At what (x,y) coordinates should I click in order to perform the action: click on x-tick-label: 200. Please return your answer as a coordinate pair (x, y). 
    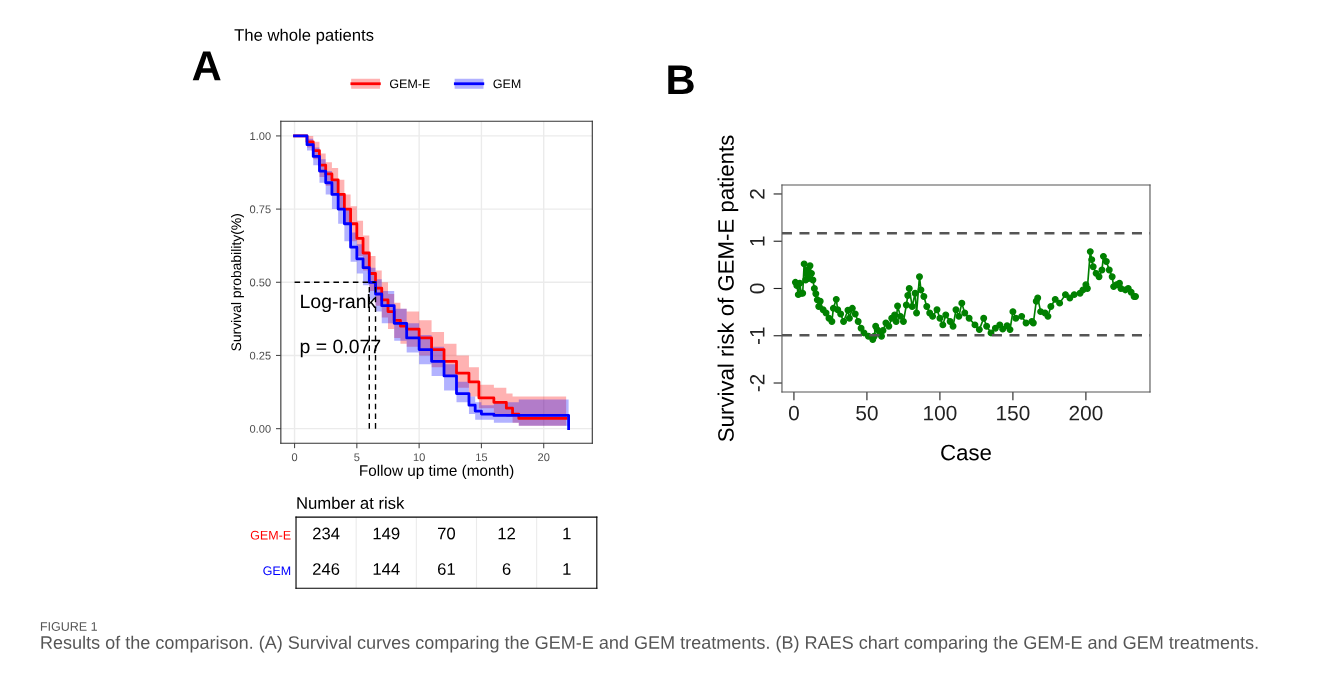
    Looking at the image, I should click on (1086, 413).